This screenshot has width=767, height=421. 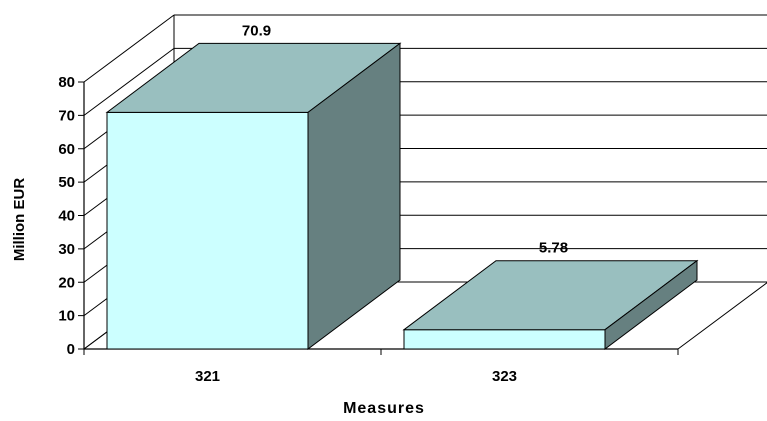 I want to click on x-axis-title: Measures, so click(x=384, y=408).